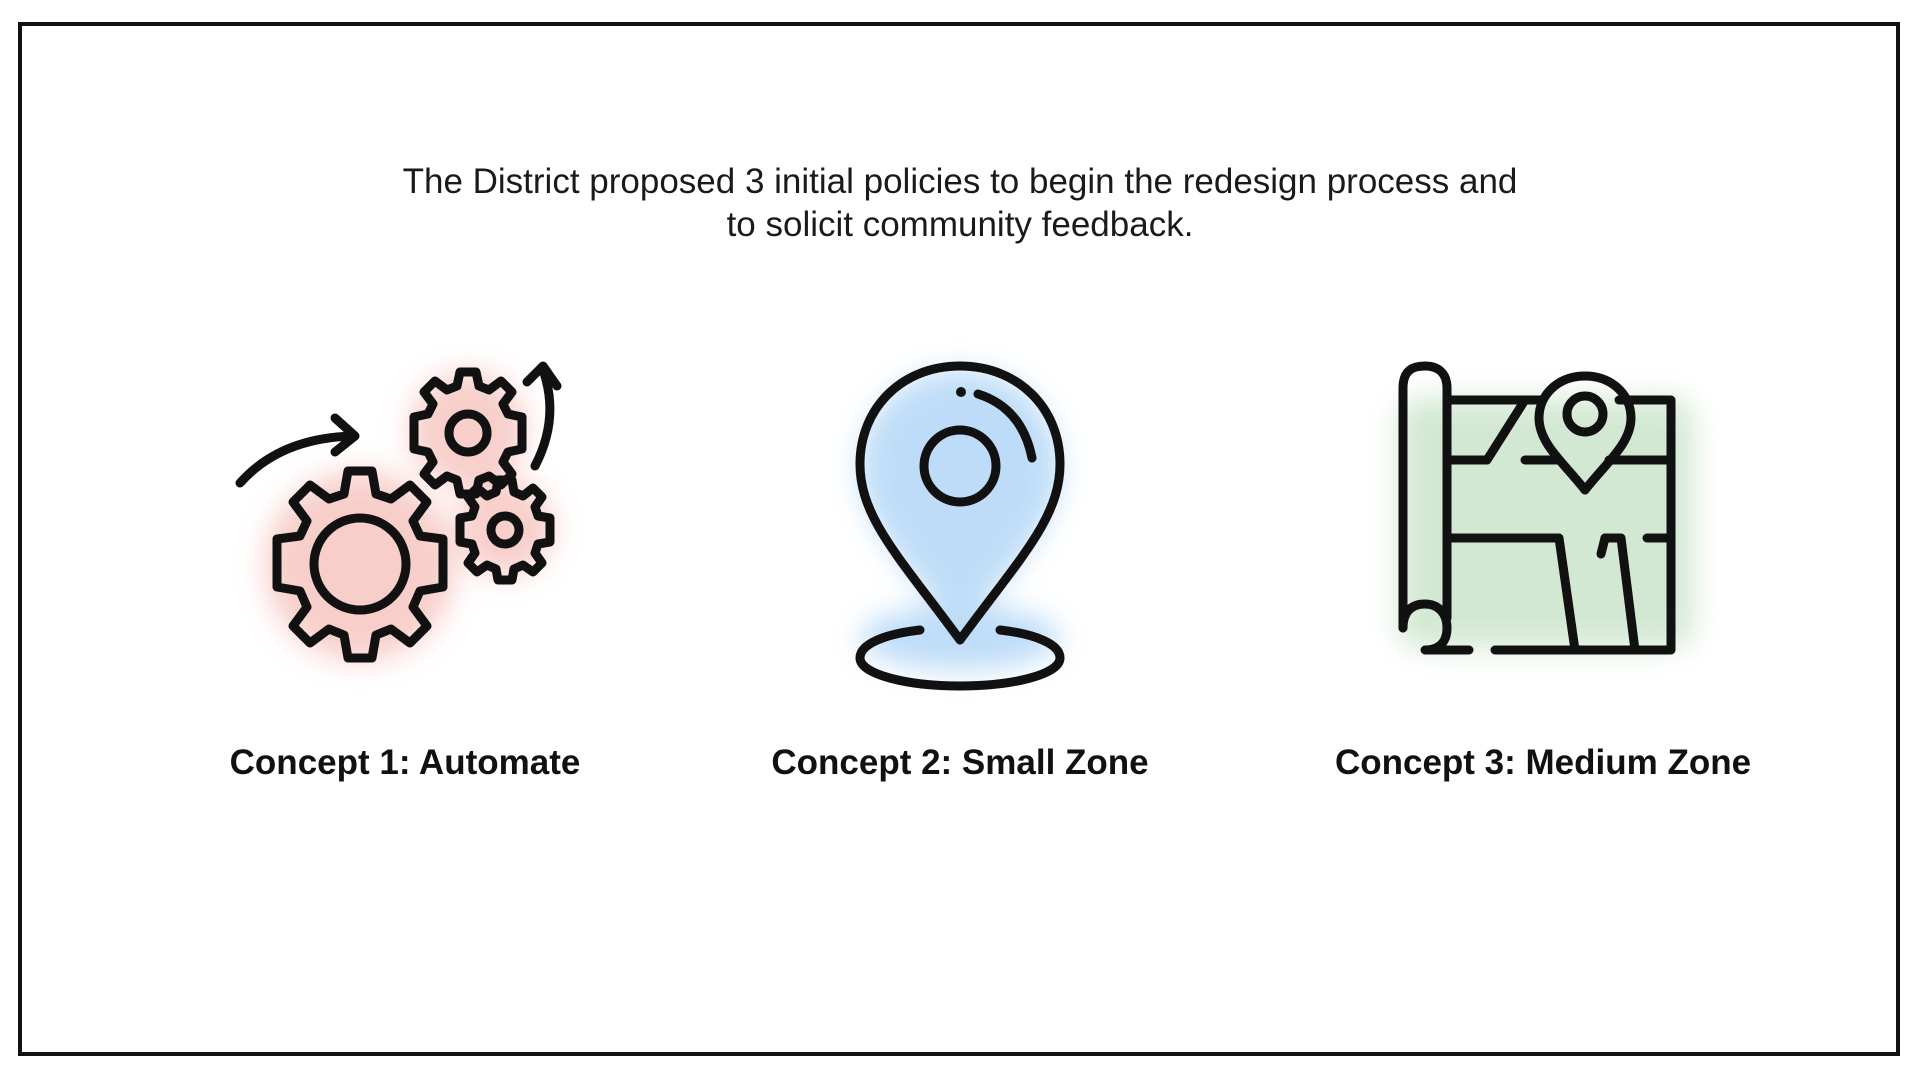  I want to click on gears-automation-svg, so click(398, 512).